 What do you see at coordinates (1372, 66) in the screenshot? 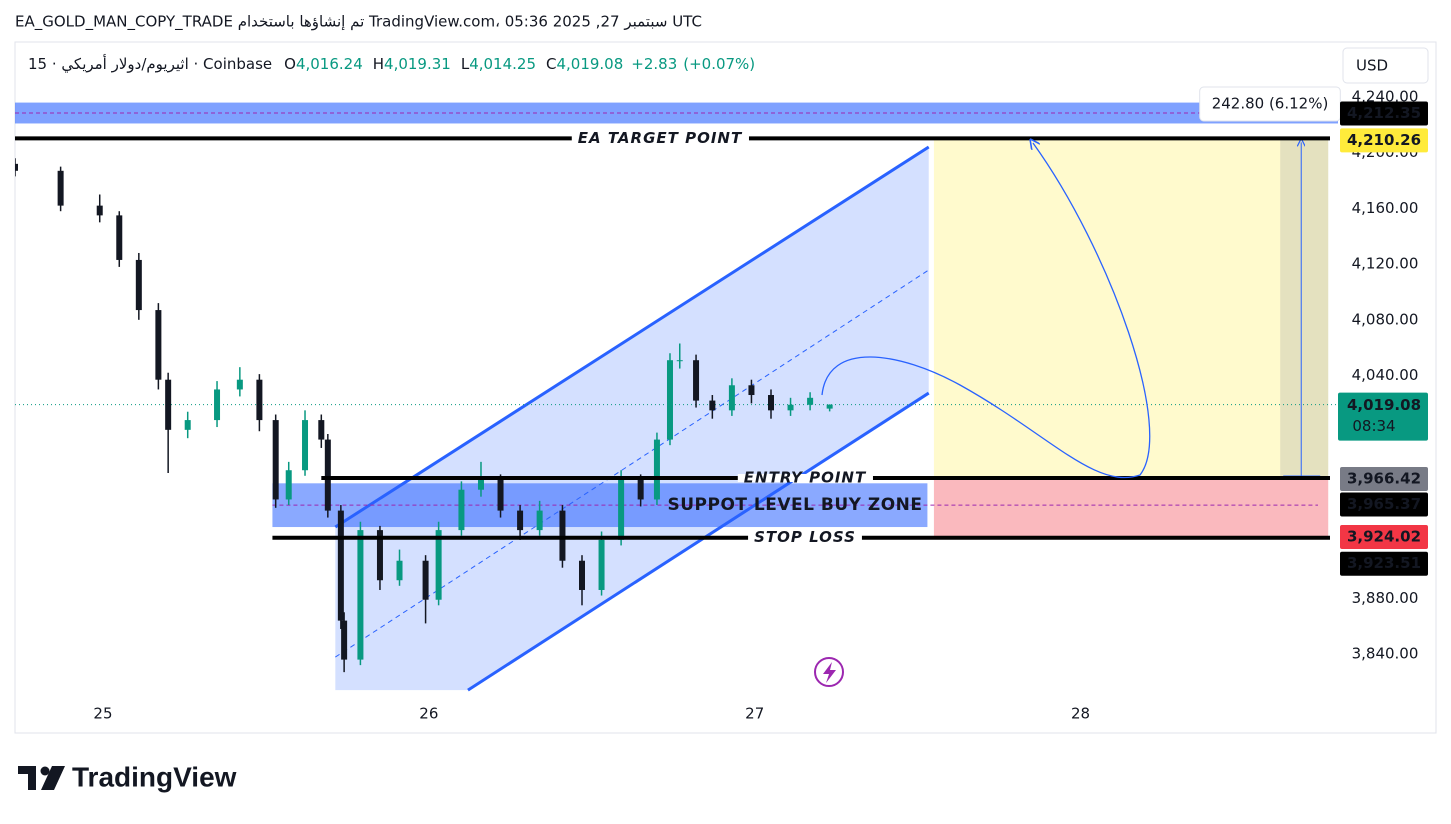
I see `currency: USD` at bounding box center [1372, 66].